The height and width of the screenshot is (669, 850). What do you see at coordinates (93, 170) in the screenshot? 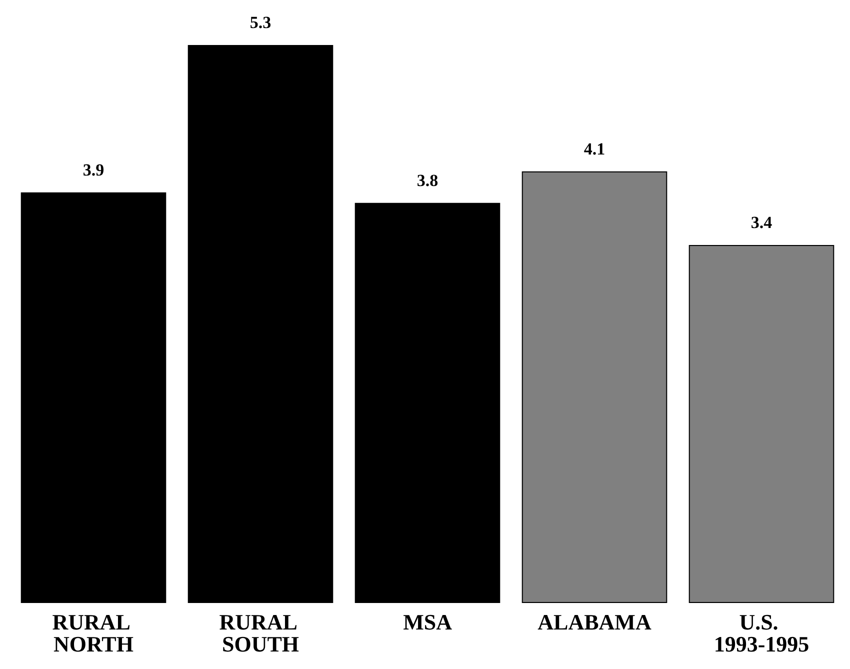
I see `data-label: 3.9` at bounding box center [93, 170].